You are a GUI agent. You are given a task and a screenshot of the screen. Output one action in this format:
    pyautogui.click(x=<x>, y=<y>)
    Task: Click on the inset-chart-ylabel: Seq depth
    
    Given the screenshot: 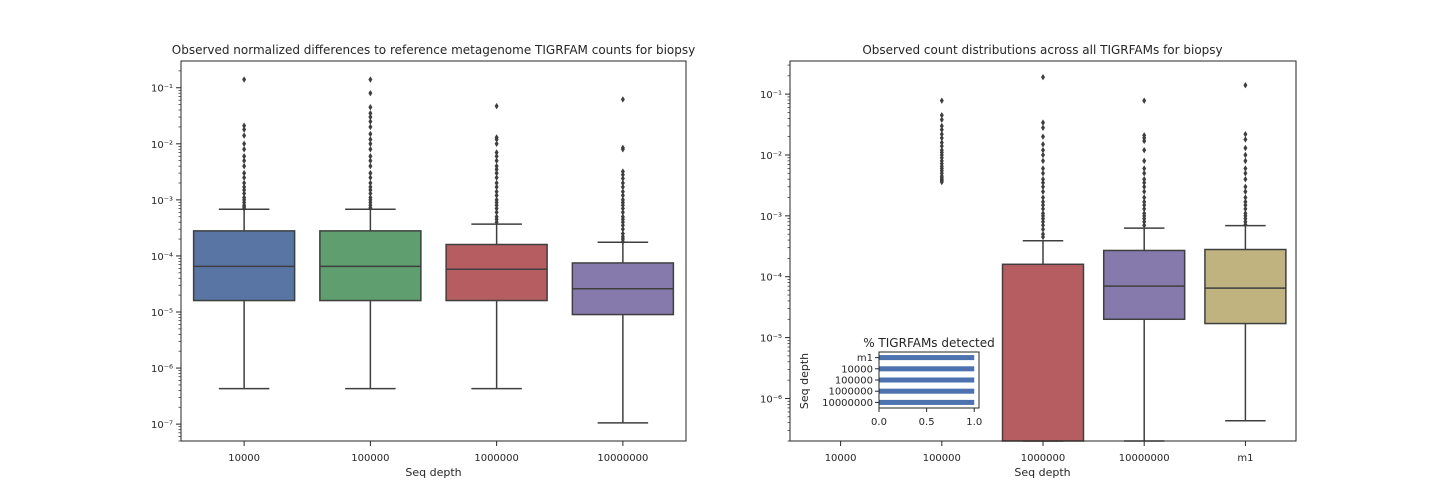 What is the action you would take?
    pyautogui.click(x=804, y=381)
    